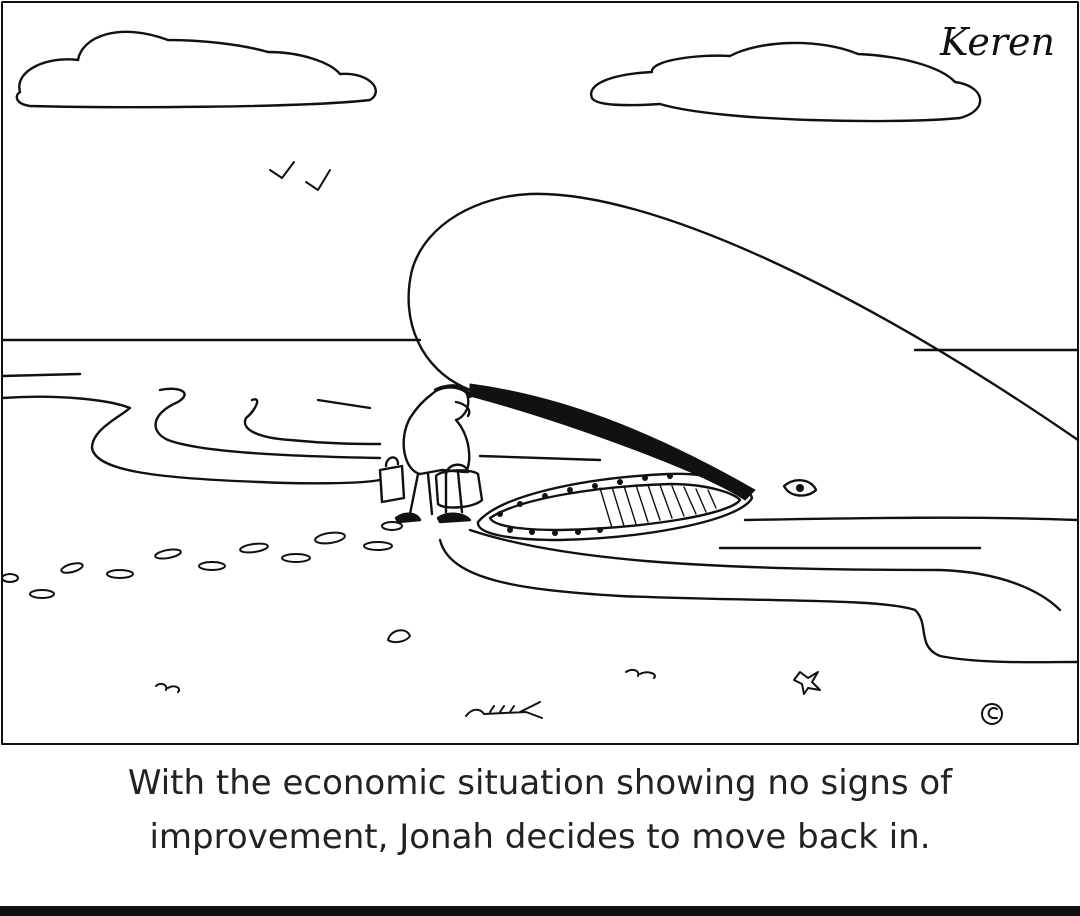 This screenshot has height=916, width=1080. What do you see at coordinates (504, 710) in the screenshot?
I see `fish-bone-sketch` at bounding box center [504, 710].